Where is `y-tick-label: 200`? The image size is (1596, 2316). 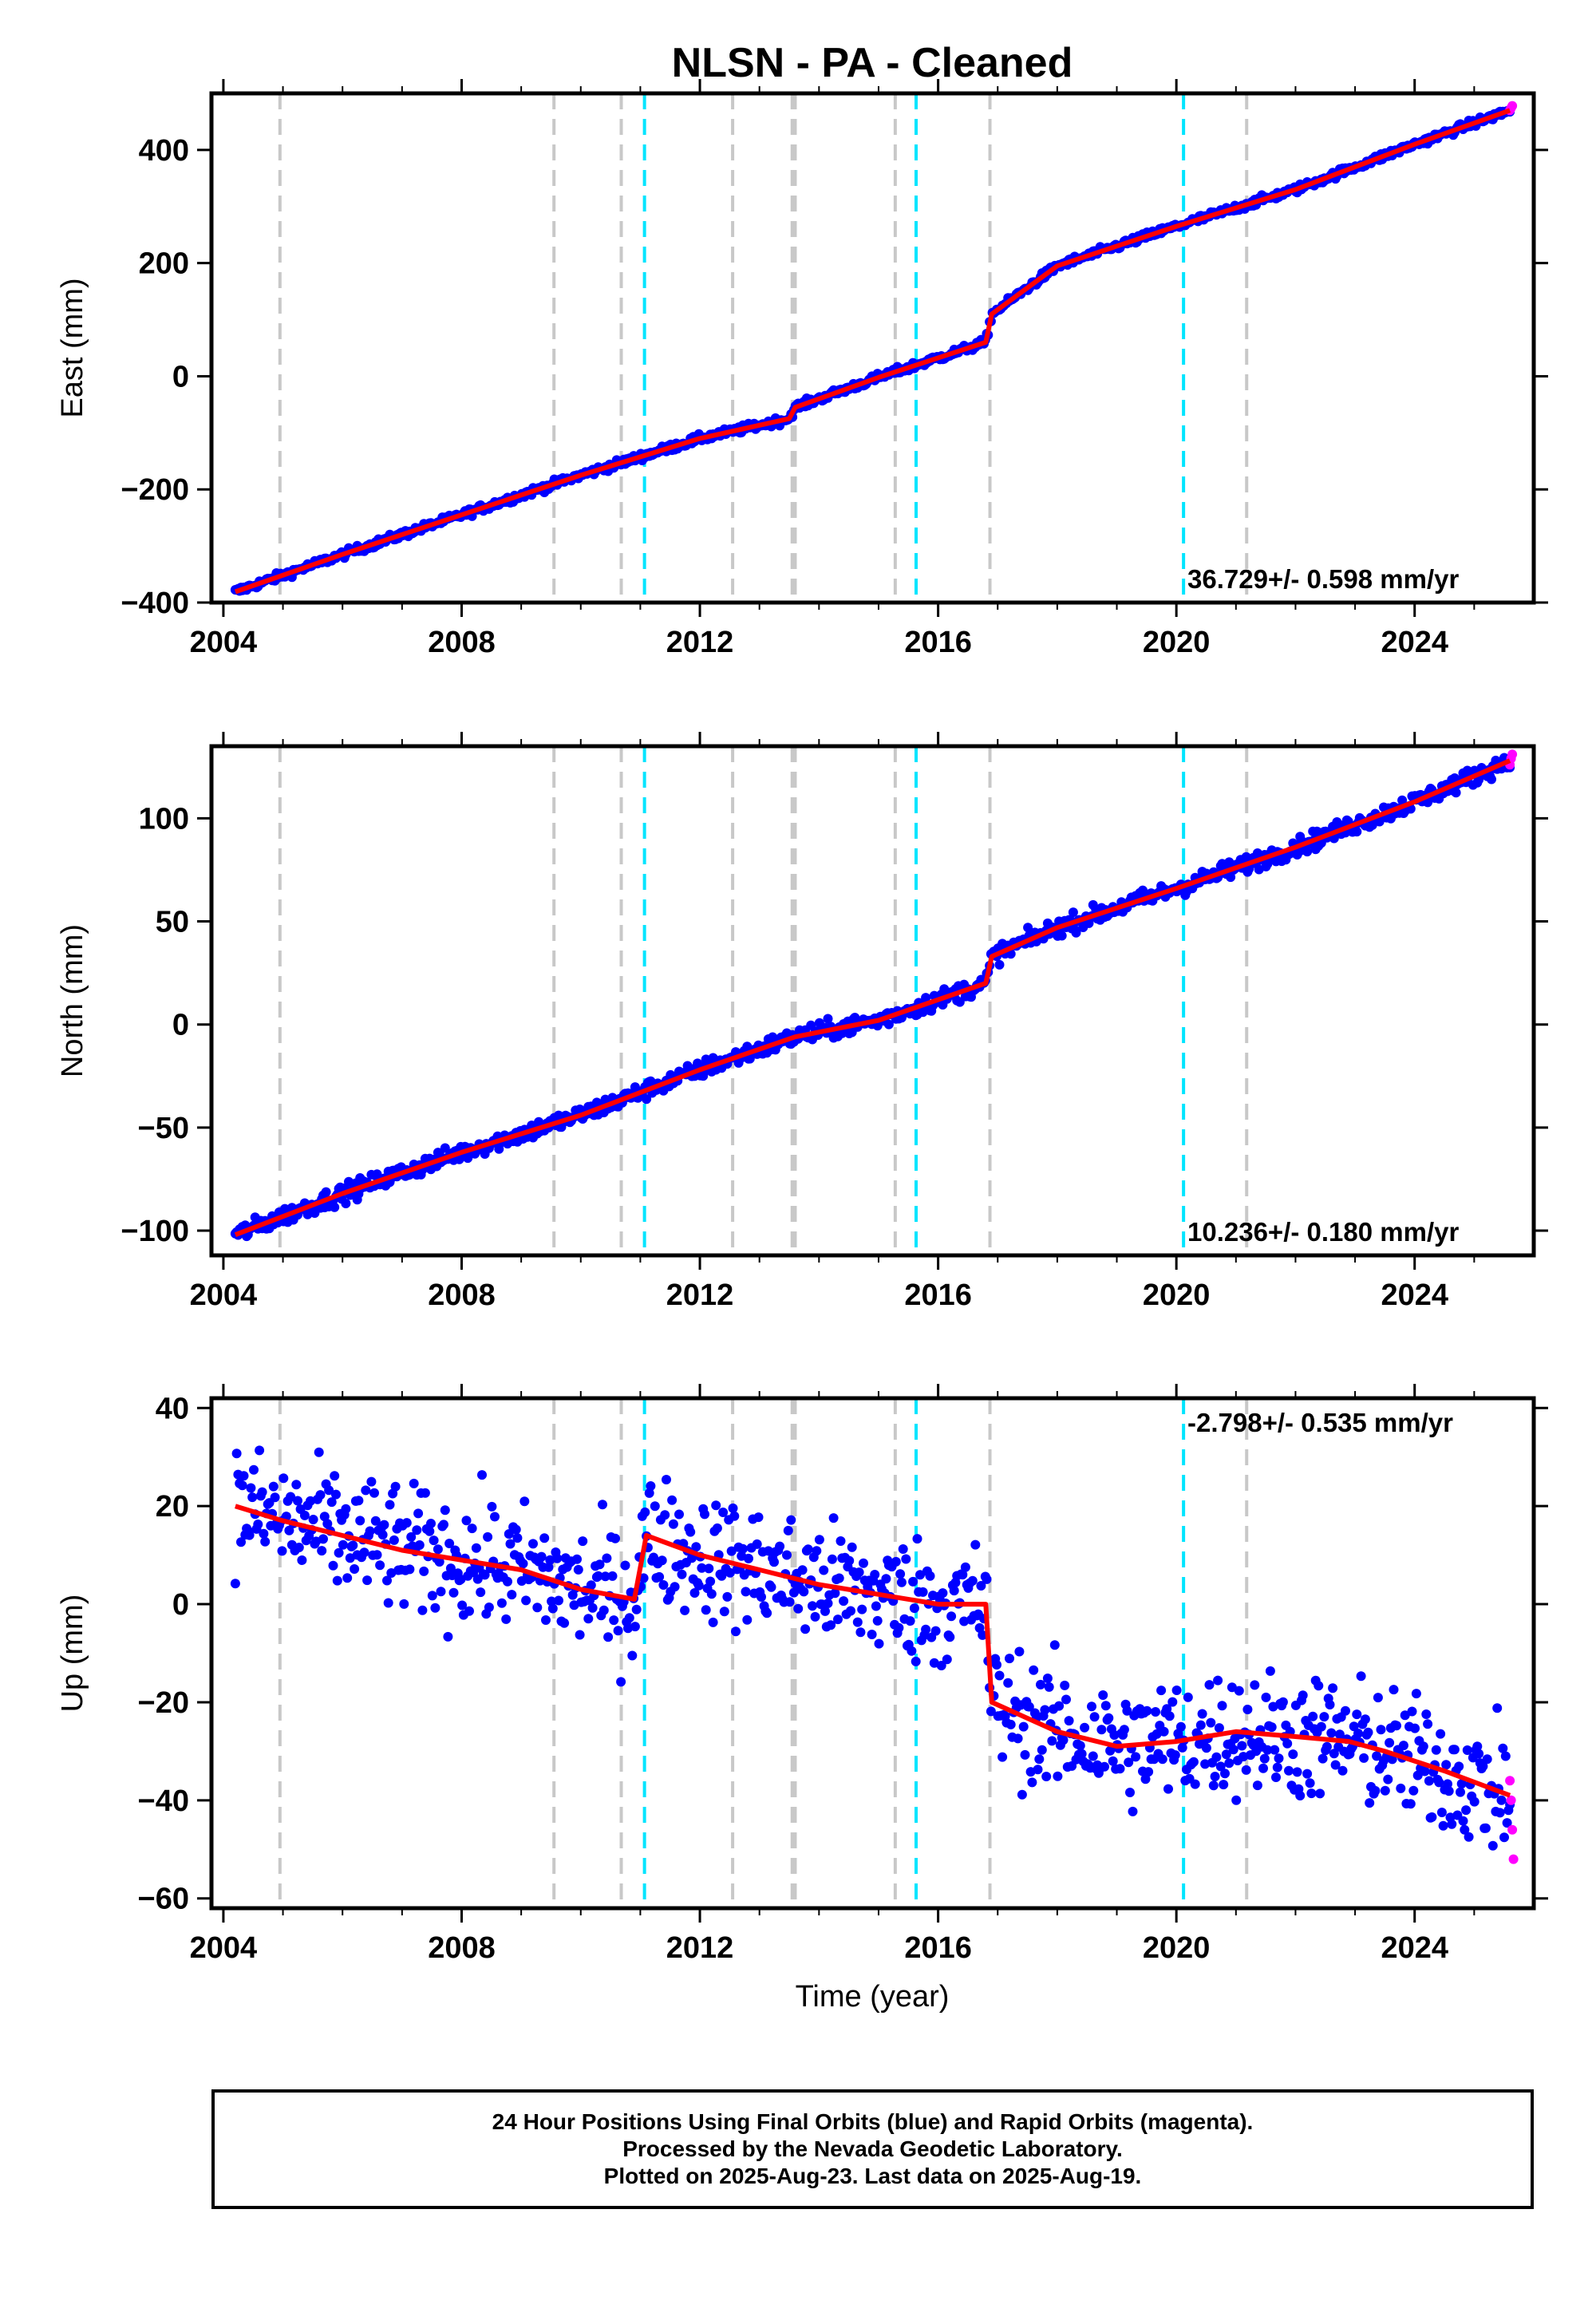
y-tick-label: 200 is located at coordinates (164, 264).